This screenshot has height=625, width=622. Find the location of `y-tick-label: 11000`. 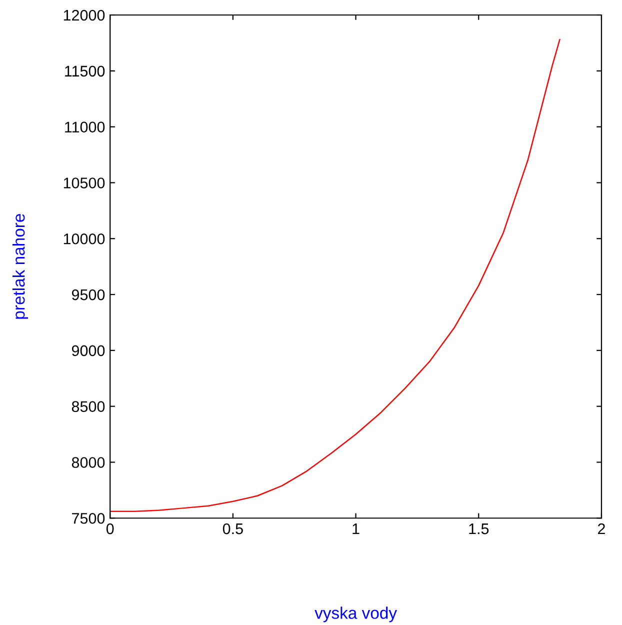

y-tick-label: 11000 is located at coordinates (85, 127).